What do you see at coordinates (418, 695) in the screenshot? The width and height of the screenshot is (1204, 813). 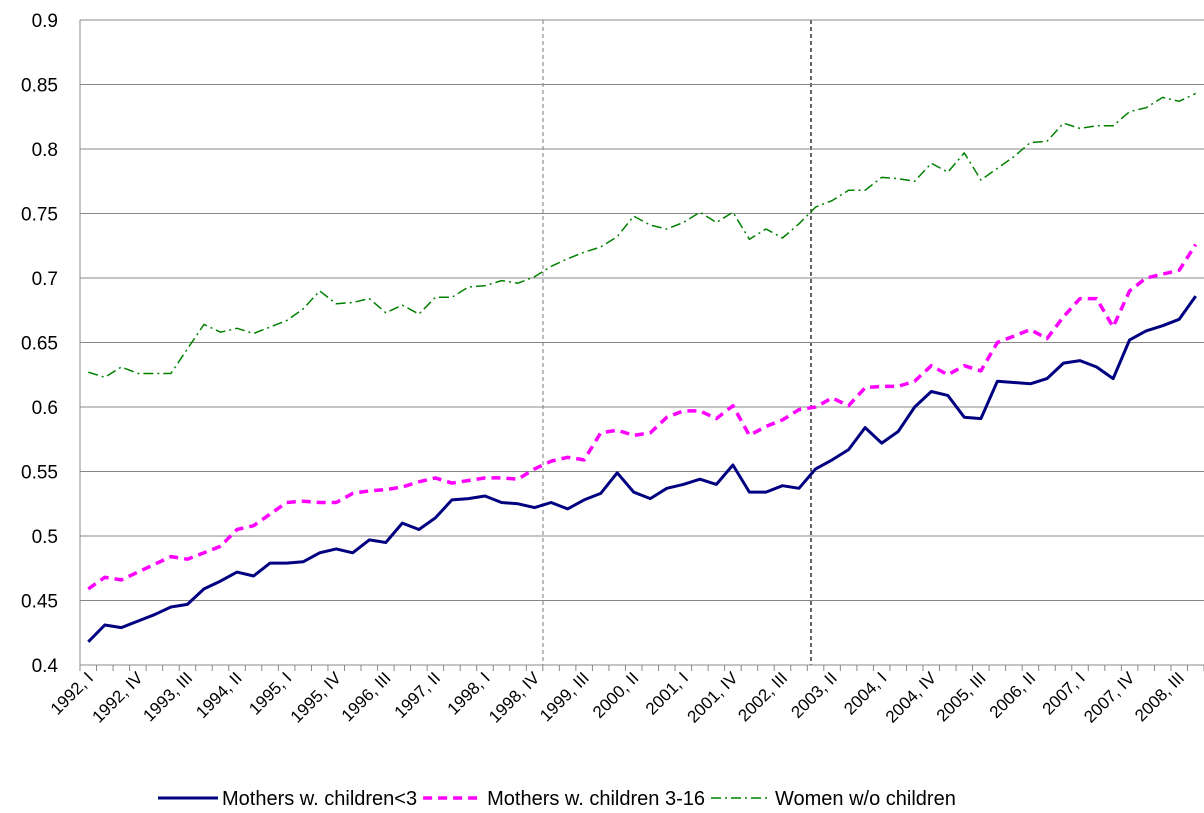 I see `x-tick-label: 1997, II` at bounding box center [418, 695].